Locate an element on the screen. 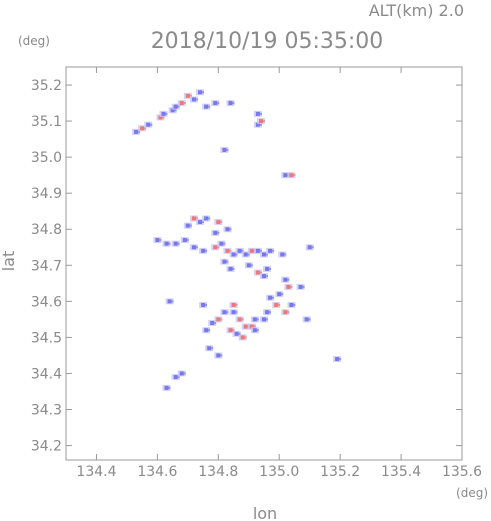 Image resolution: width=491 pixels, height=521 pixels. y-tick-label: 34.3 is located at coordinates (46, 411).